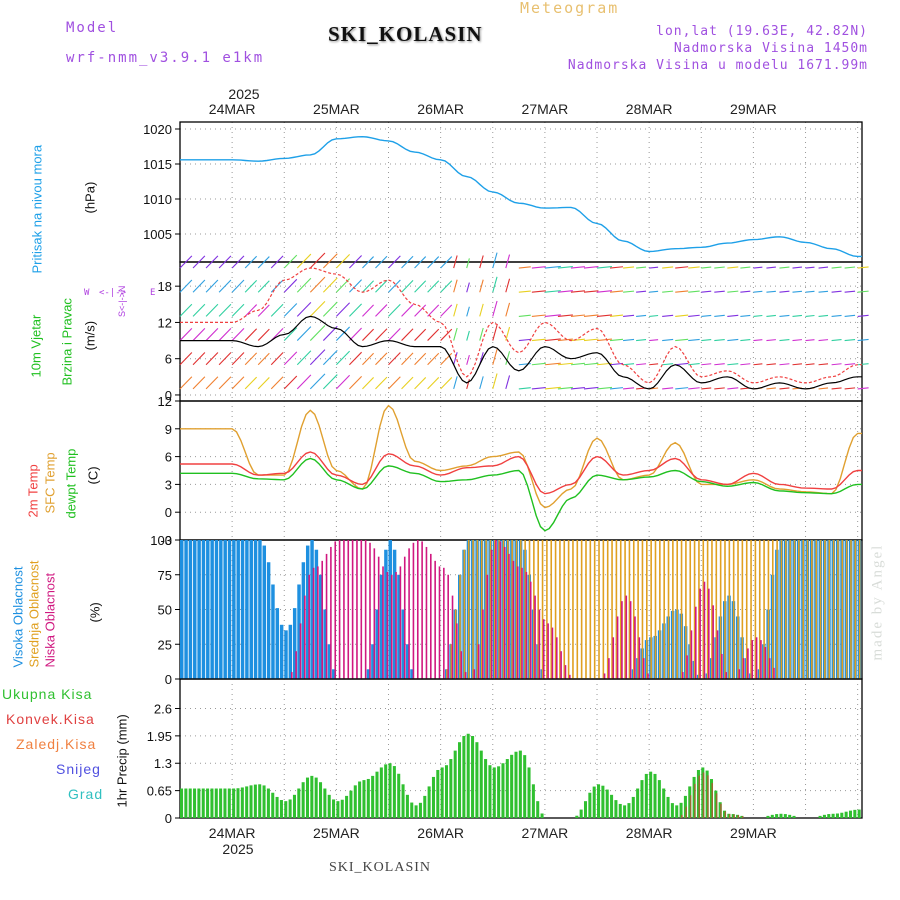 The image size is (900, 900). I want to click on bottom-day-label: 29MAR, so click(753, 833).